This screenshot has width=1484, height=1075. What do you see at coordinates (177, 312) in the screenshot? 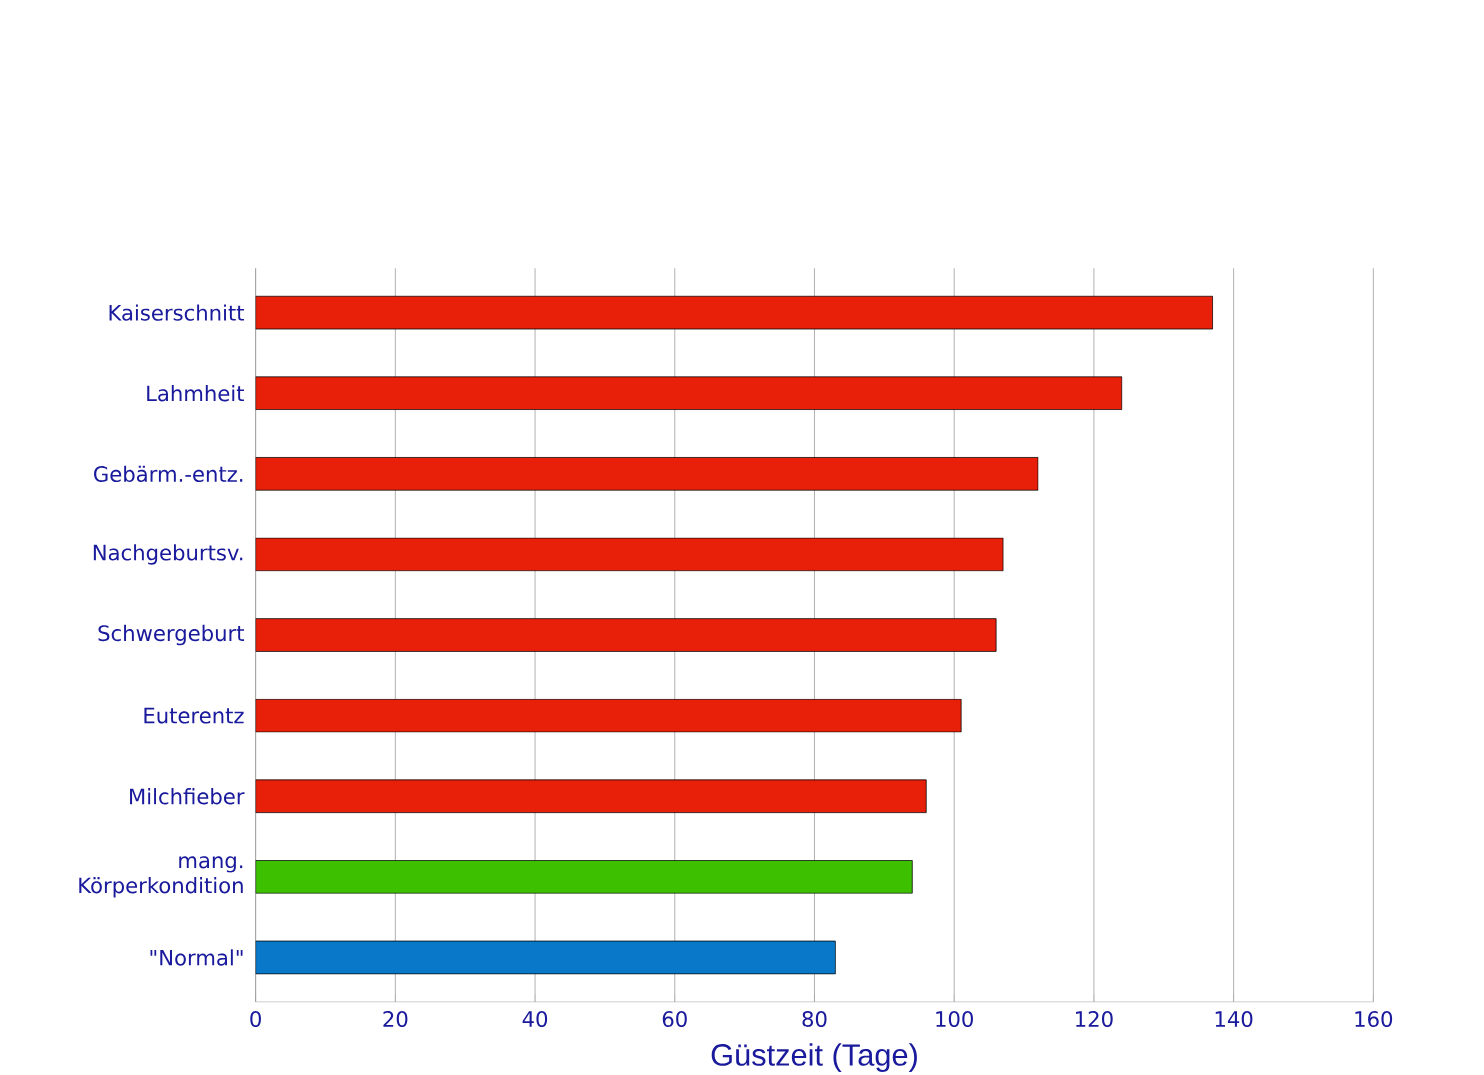
I see `y-tick-label: Kaiserschnitt` at bounding box center [177, 312].